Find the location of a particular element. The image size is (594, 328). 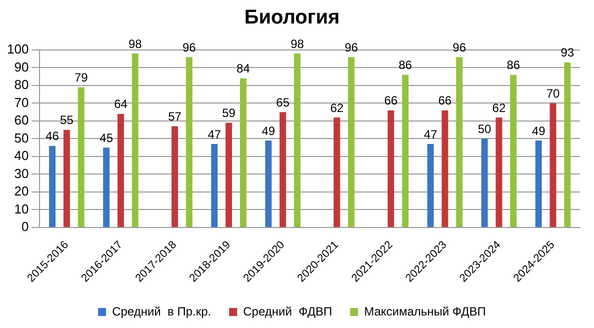

data-label: 84 is located at coordinates (243, 69).